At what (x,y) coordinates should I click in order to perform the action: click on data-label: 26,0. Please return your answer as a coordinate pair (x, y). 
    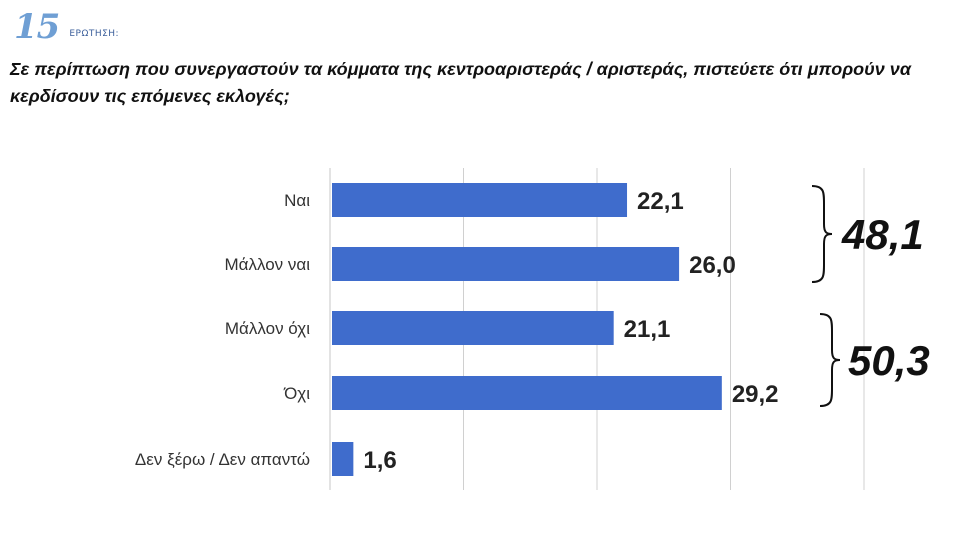
    Looking at the image, I should click on (712, 265).